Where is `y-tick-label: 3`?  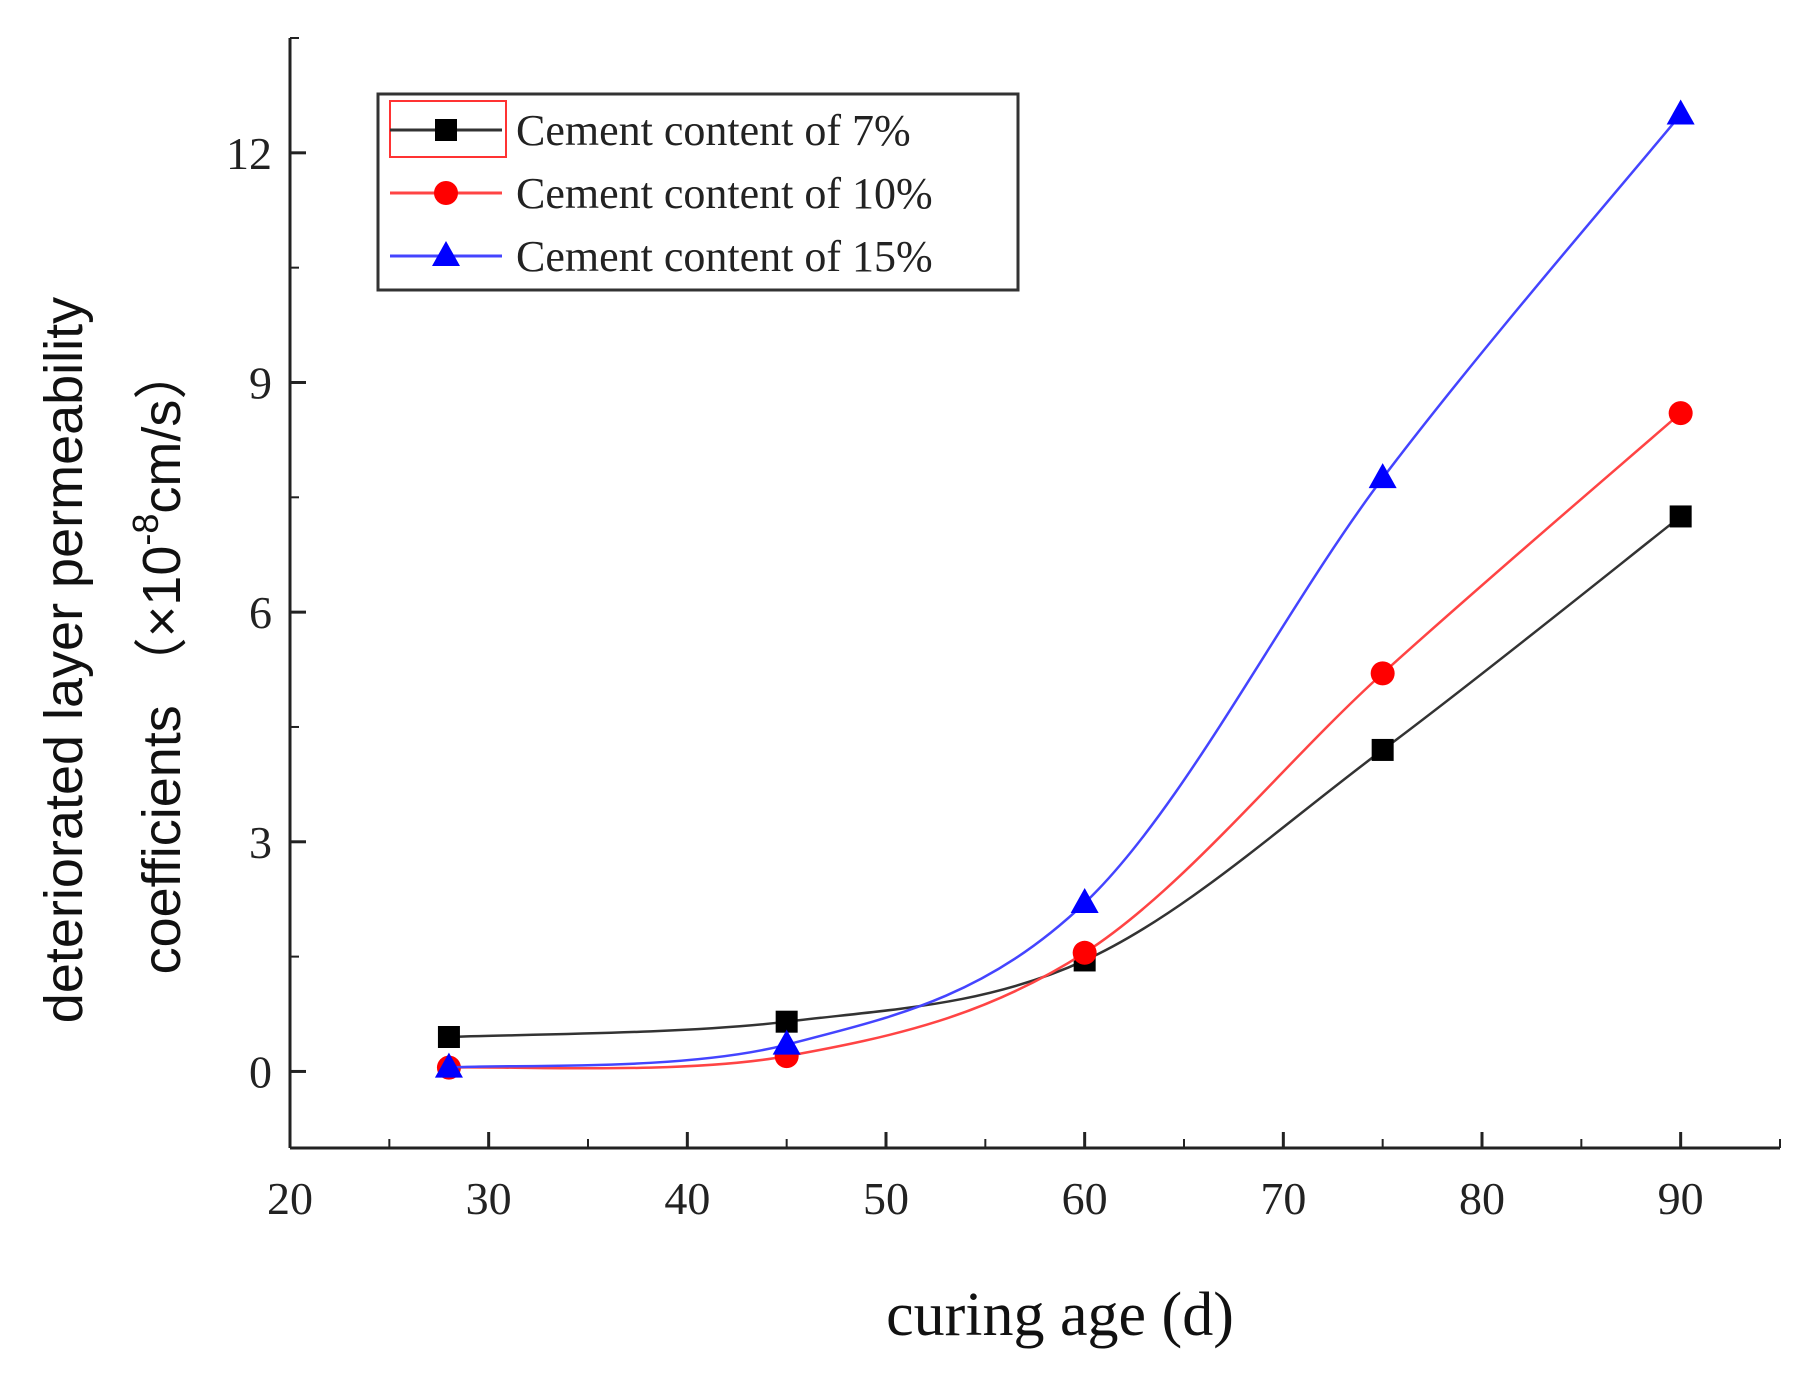
y-tick-label: 3 is located at coordinates (260, 842).